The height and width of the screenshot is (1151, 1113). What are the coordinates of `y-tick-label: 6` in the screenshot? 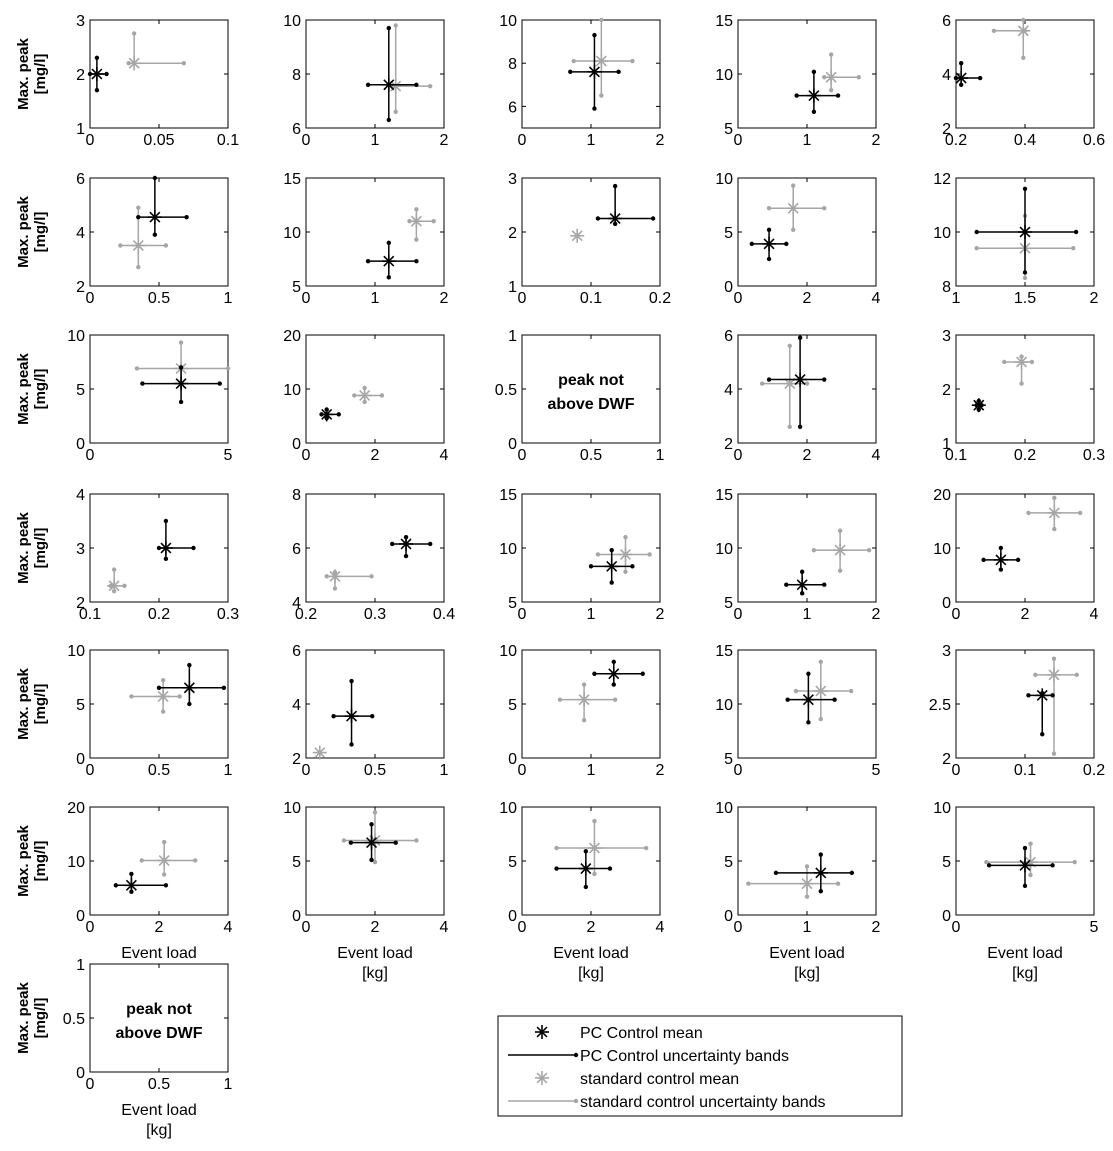 It's located at (946, 21).